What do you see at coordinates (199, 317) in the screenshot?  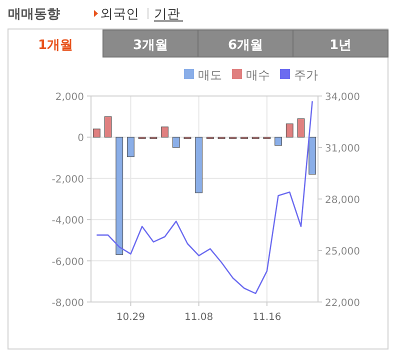 I see `x-tick-label: 11.08` at bounding box center [199, 317].